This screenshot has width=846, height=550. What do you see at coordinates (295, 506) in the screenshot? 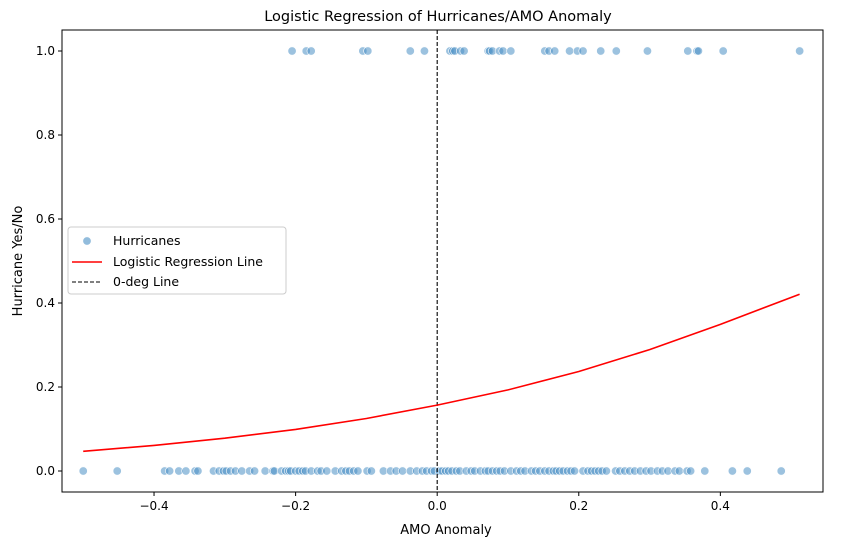
I see `x-tick-label: −0.2` at bounding box center [295, 506].